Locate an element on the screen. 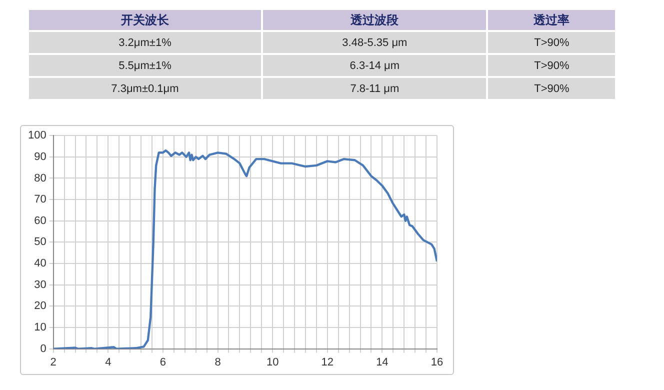 This screenshot has height=390, width=664. text: 3.48-5.35 μm is located at coordinates (375, 42).